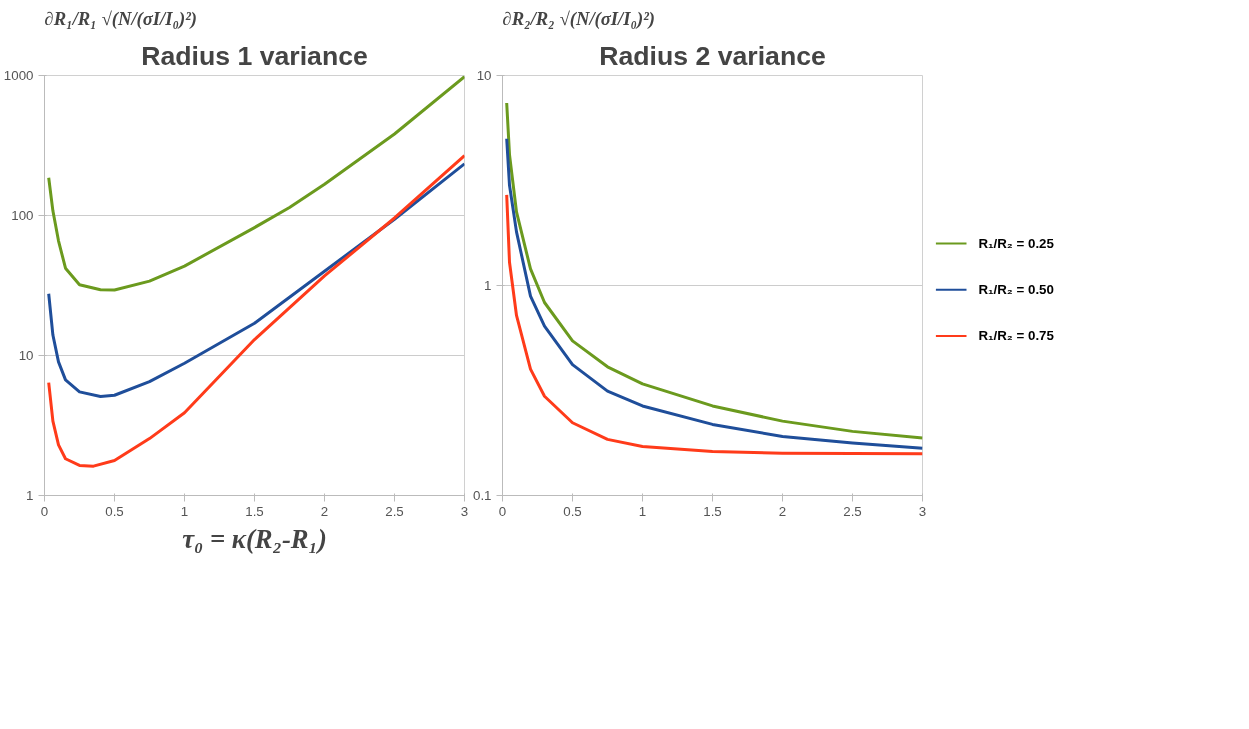 This screenshot has width=1249, height=729. I want to click on legend-label: R₁/R₂ = 0.50, so click(1016, 290).